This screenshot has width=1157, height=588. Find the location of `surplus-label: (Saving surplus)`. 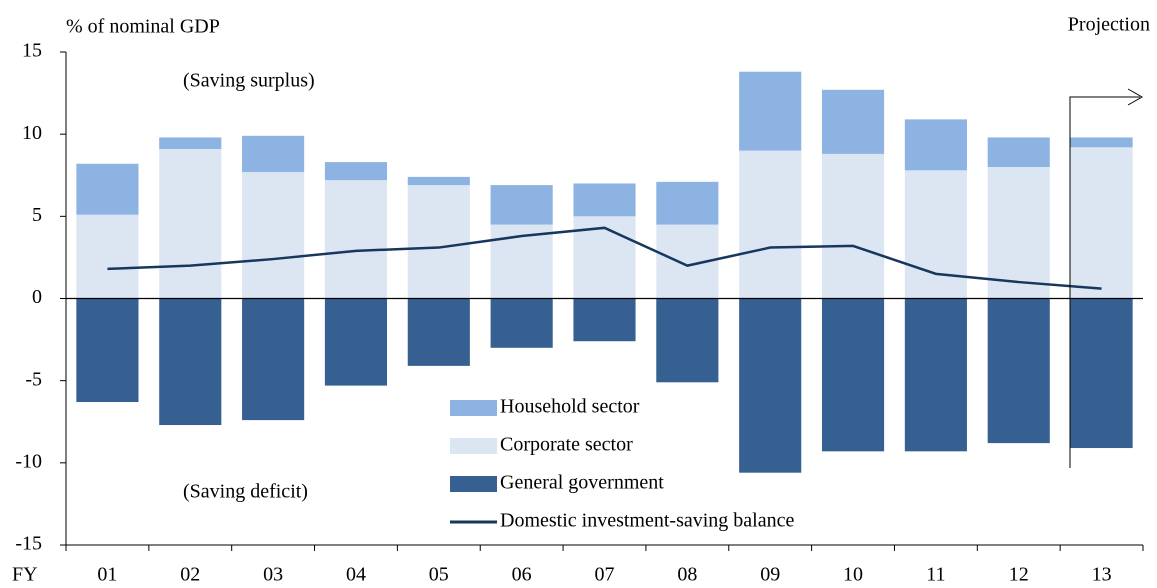

surplus-label: (Saving surplus) is located at coordinates (249, 81).